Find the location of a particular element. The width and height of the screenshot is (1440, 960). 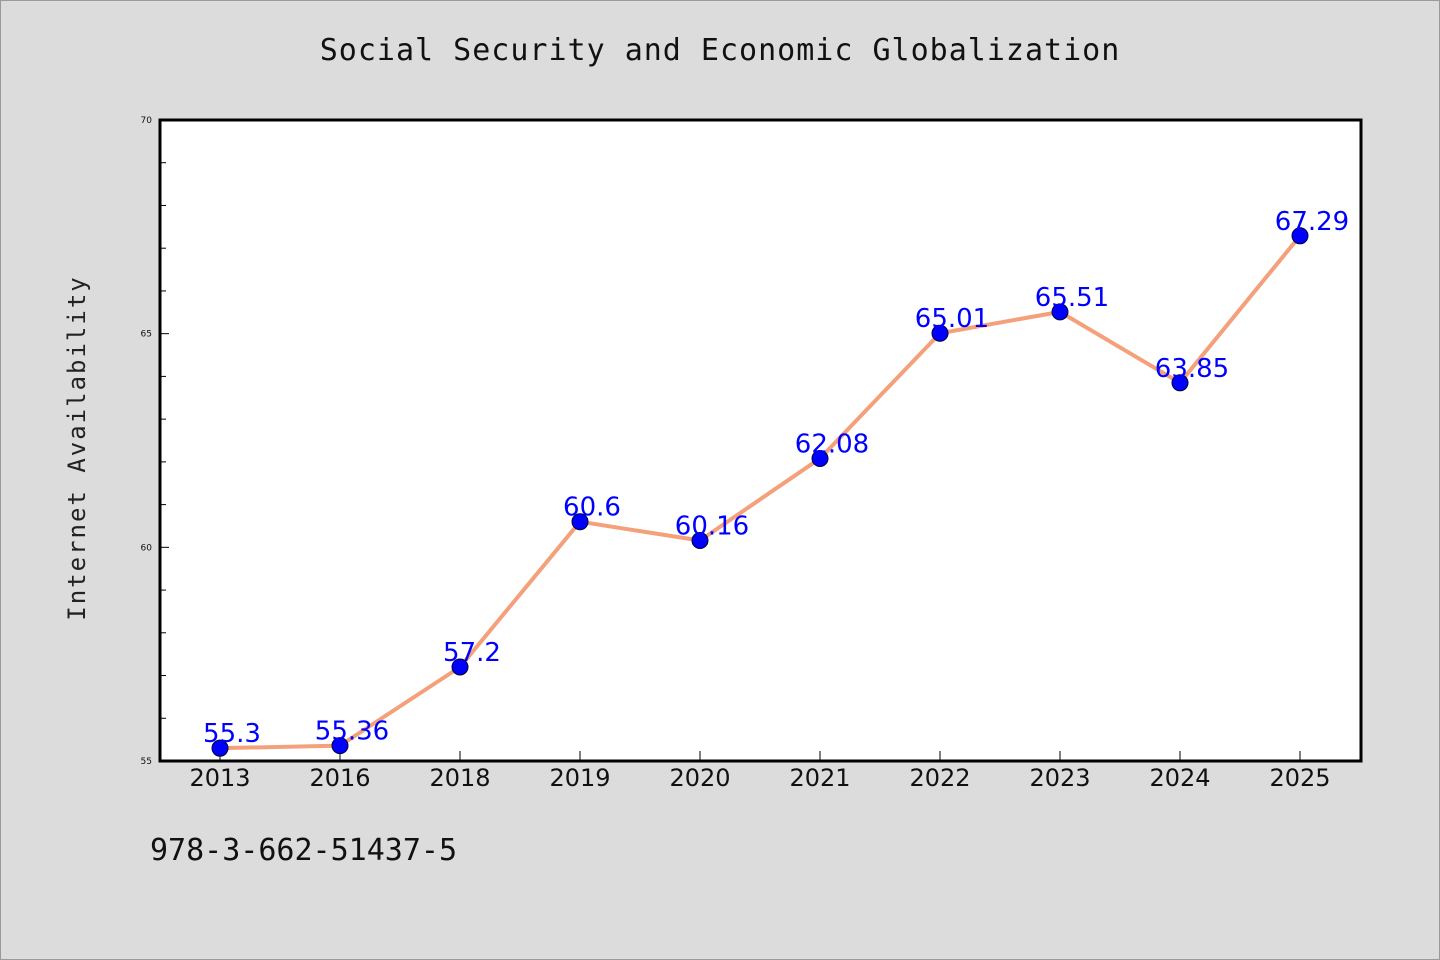

x-tick-label: 2018 is located at coordinates (459, 778).